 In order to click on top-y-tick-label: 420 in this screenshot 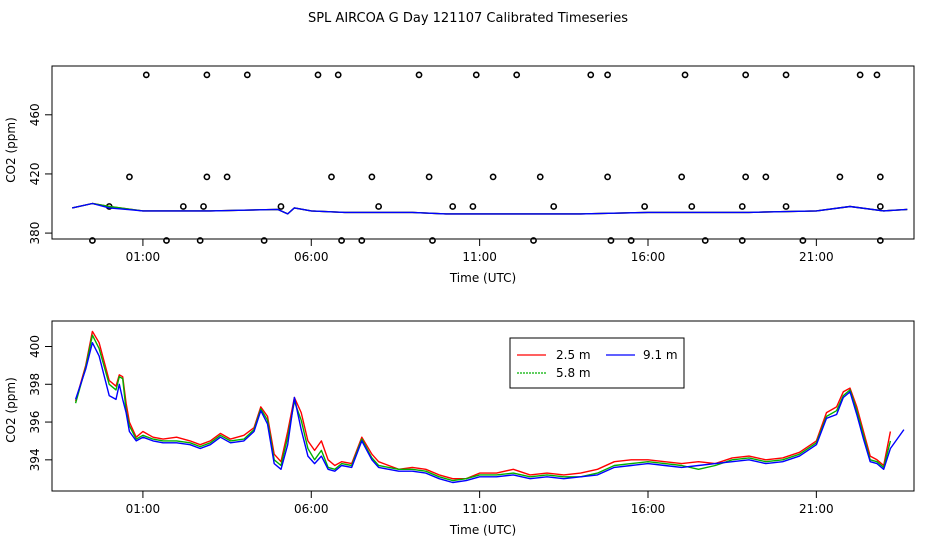, I will do `click(35, 173)`.